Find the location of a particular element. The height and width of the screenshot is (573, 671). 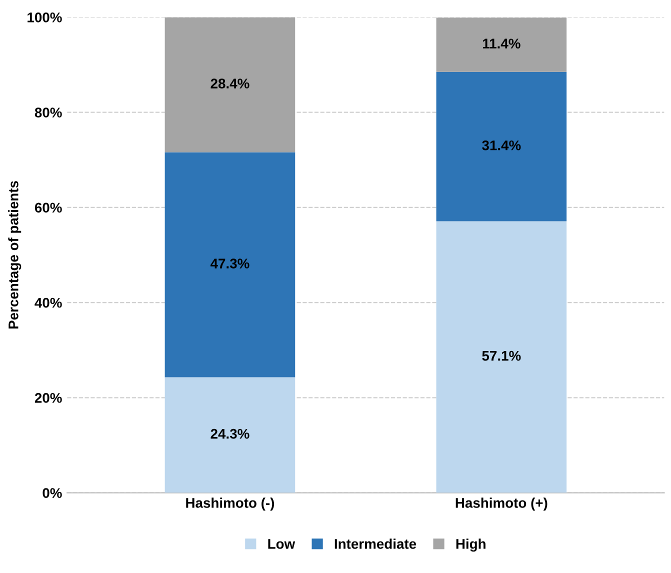

text: 28.4% is located at coordinates (230, 83).